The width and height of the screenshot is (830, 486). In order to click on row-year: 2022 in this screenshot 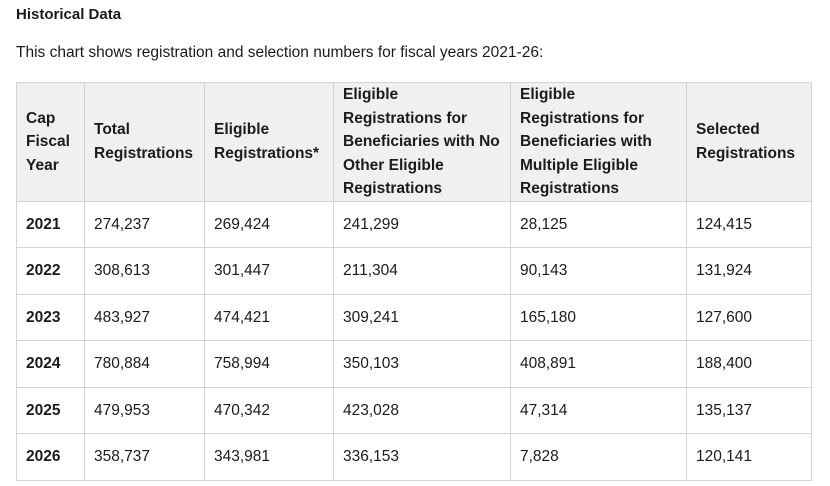, I will do `click(50, 271)`.